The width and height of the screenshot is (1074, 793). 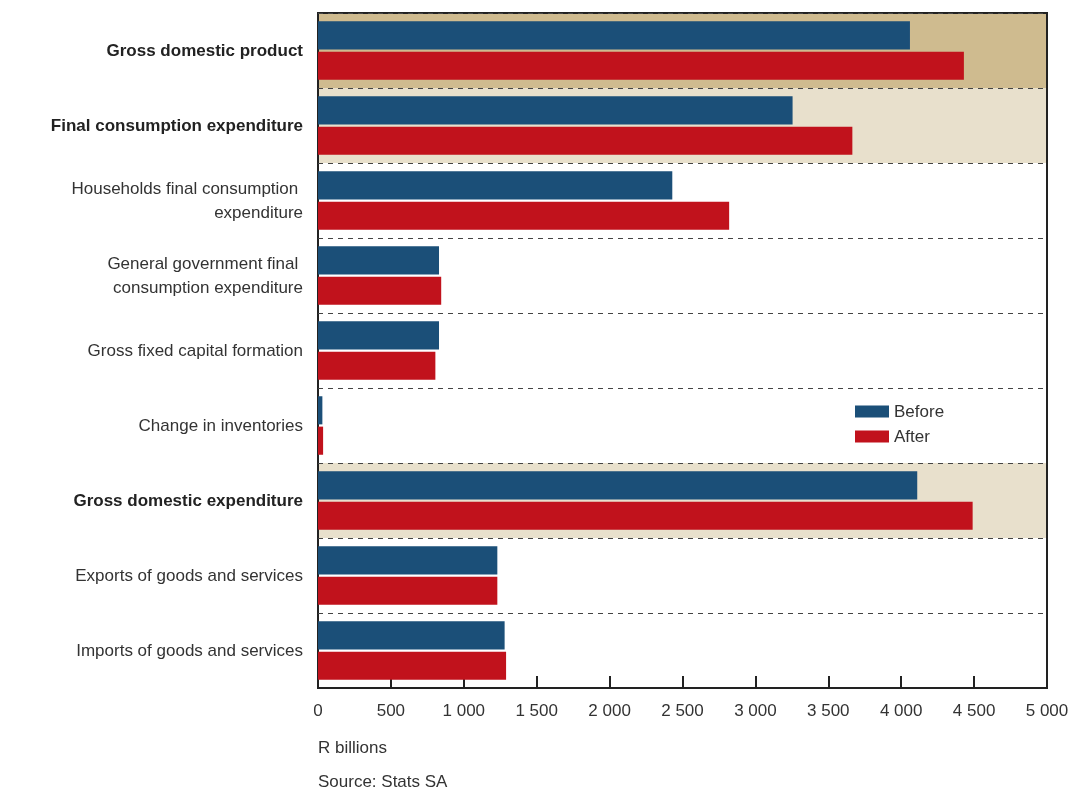 What do you see at coordinates (205, 50) in the screenshot?
I see `y-tick-label: Gross domestic product` at bounding box center [205, 50].